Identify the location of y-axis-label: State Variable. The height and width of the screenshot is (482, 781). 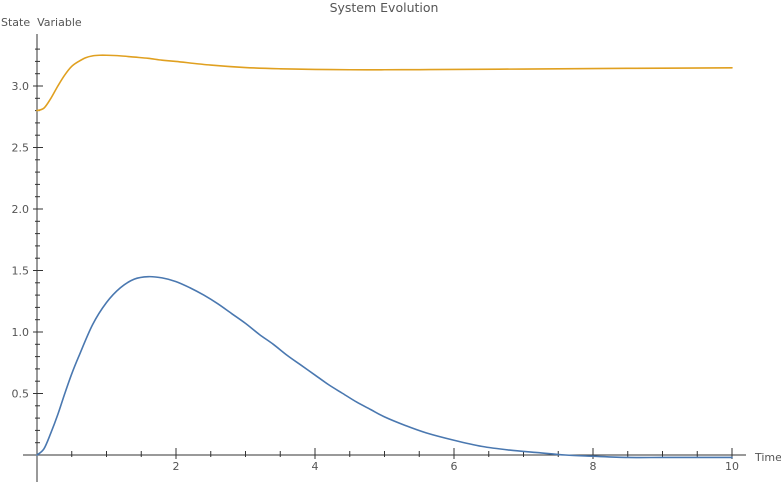
(41, 22).